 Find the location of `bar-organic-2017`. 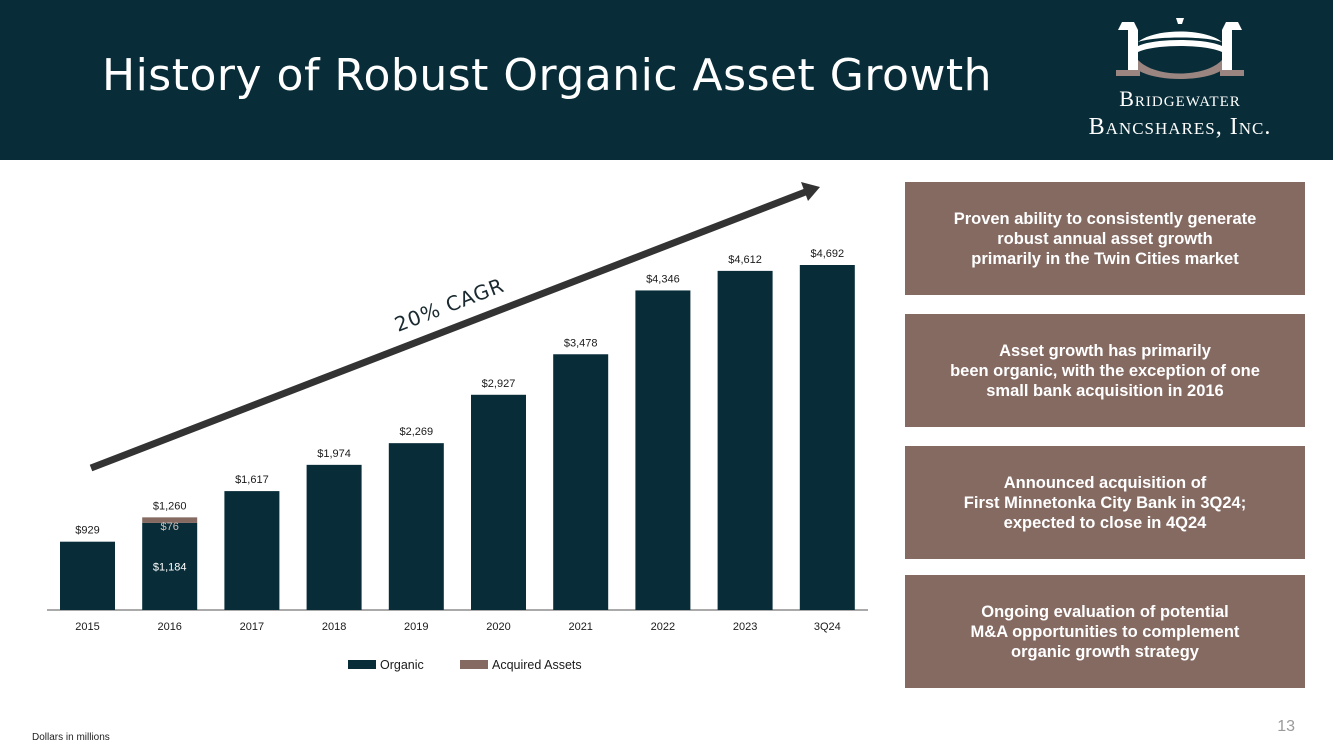

bar-organic-2017 is located at coordinates (252, 550).